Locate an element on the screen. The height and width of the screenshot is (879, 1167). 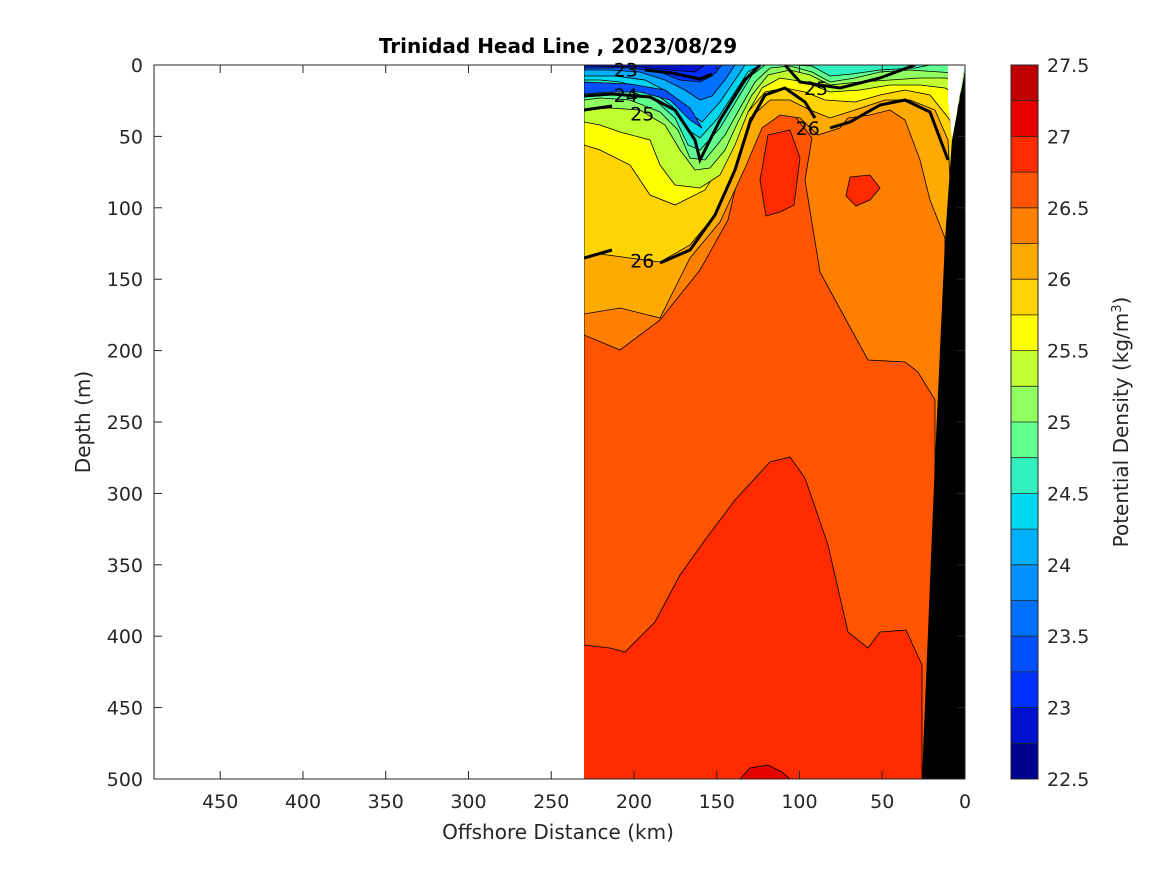
colorbar-tick-label: 26 is located at coordinates (1059, 280).